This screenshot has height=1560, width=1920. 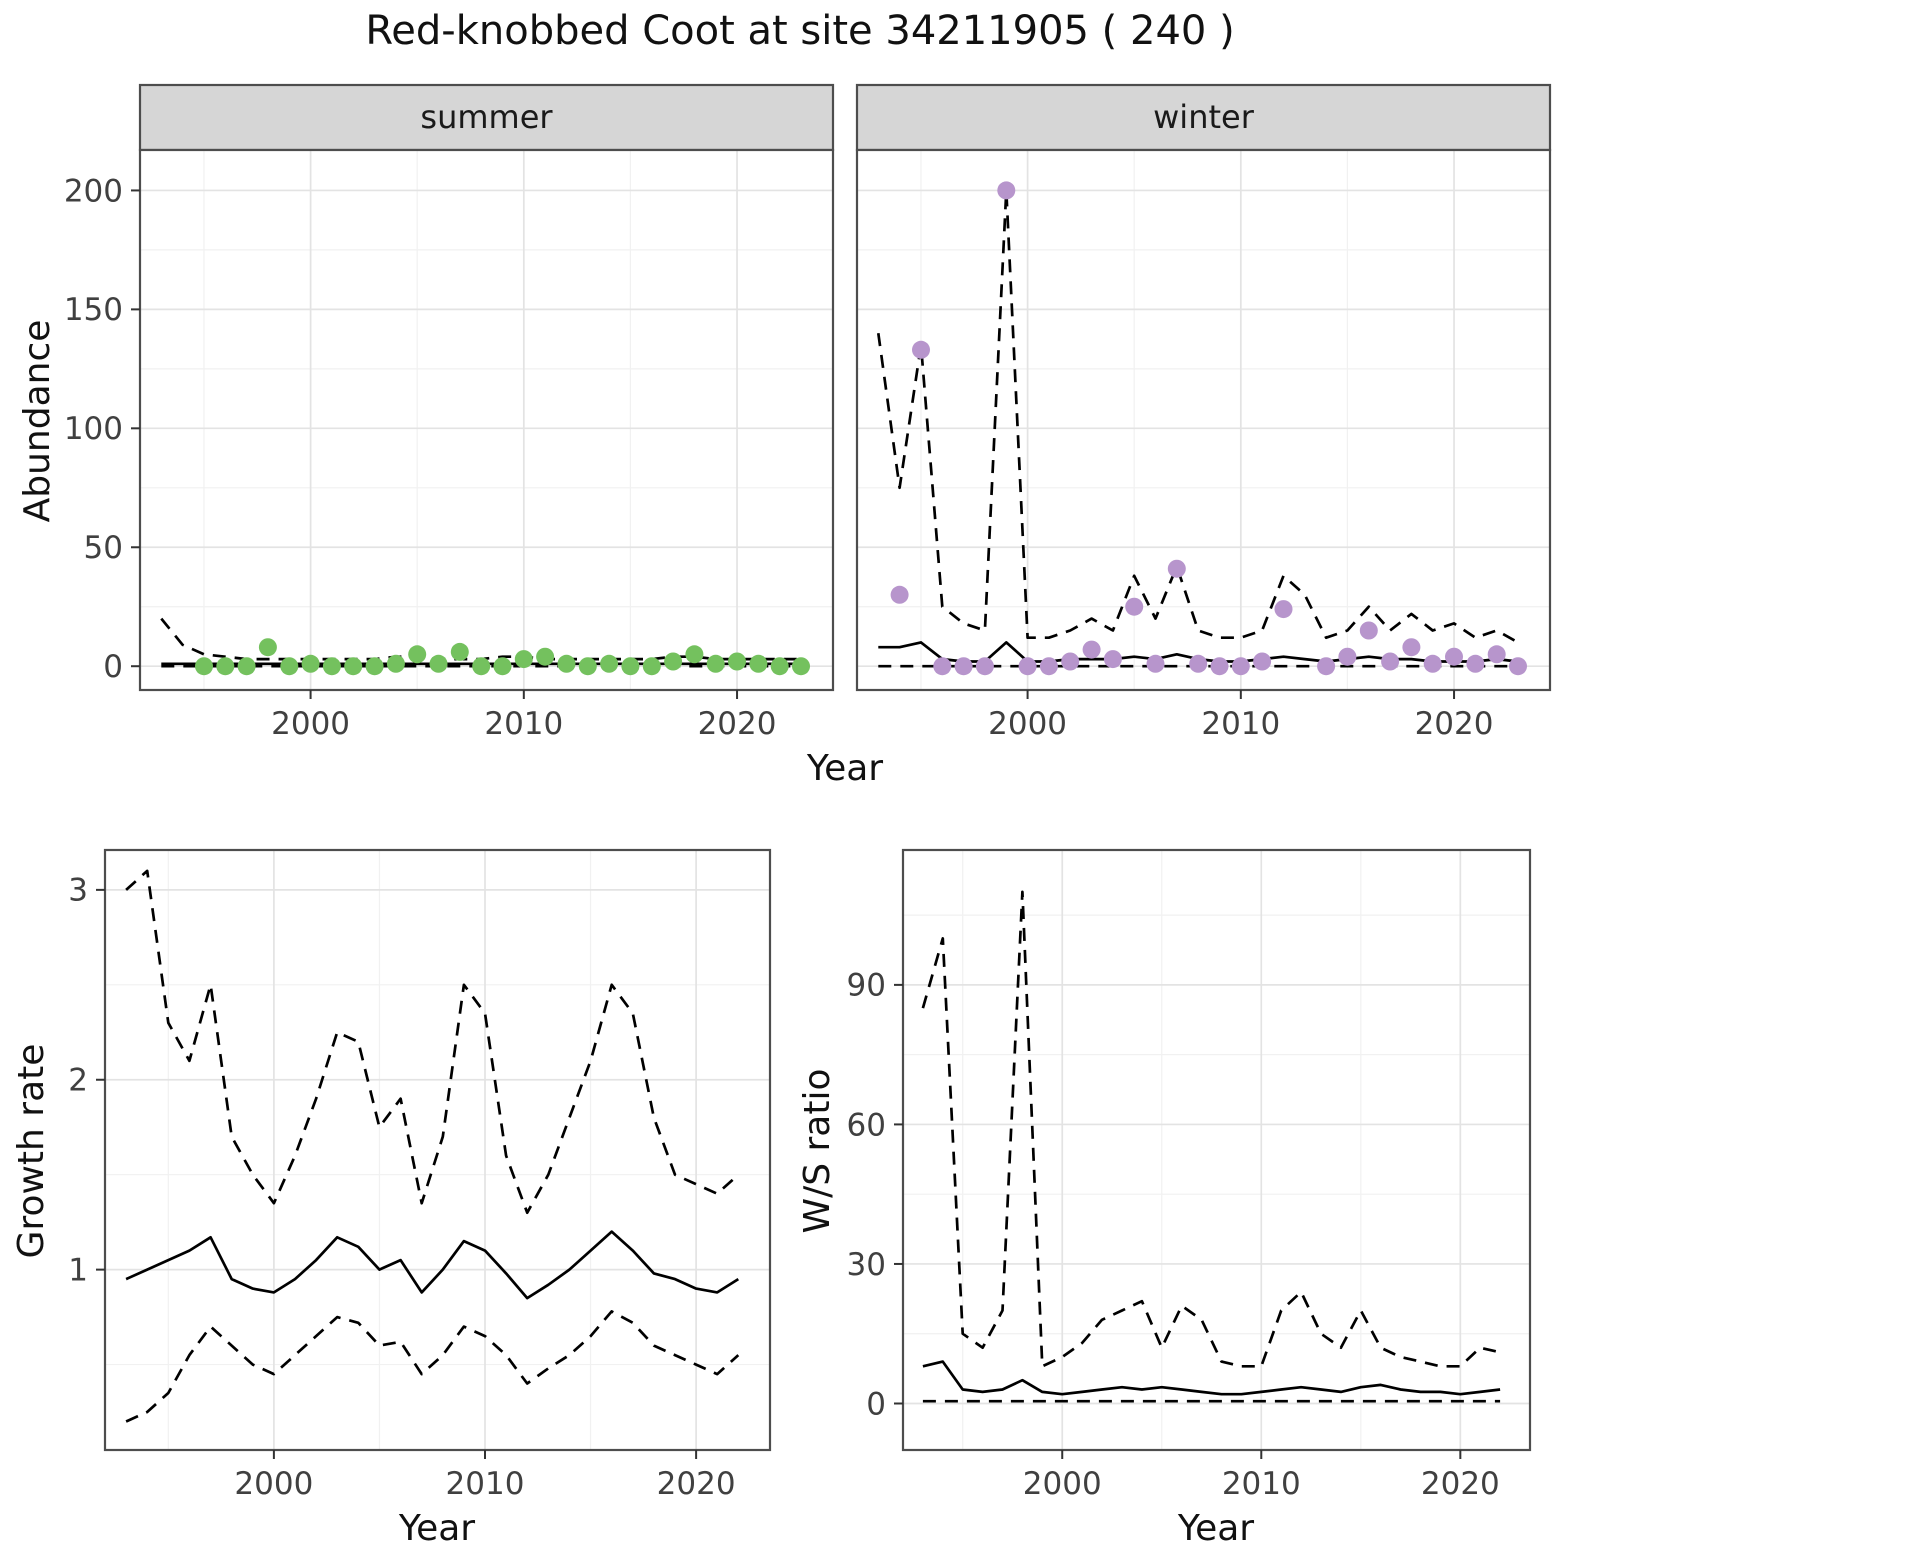 I want to click on abundance-x-axis-title: Year, so click(x=845, y=768).